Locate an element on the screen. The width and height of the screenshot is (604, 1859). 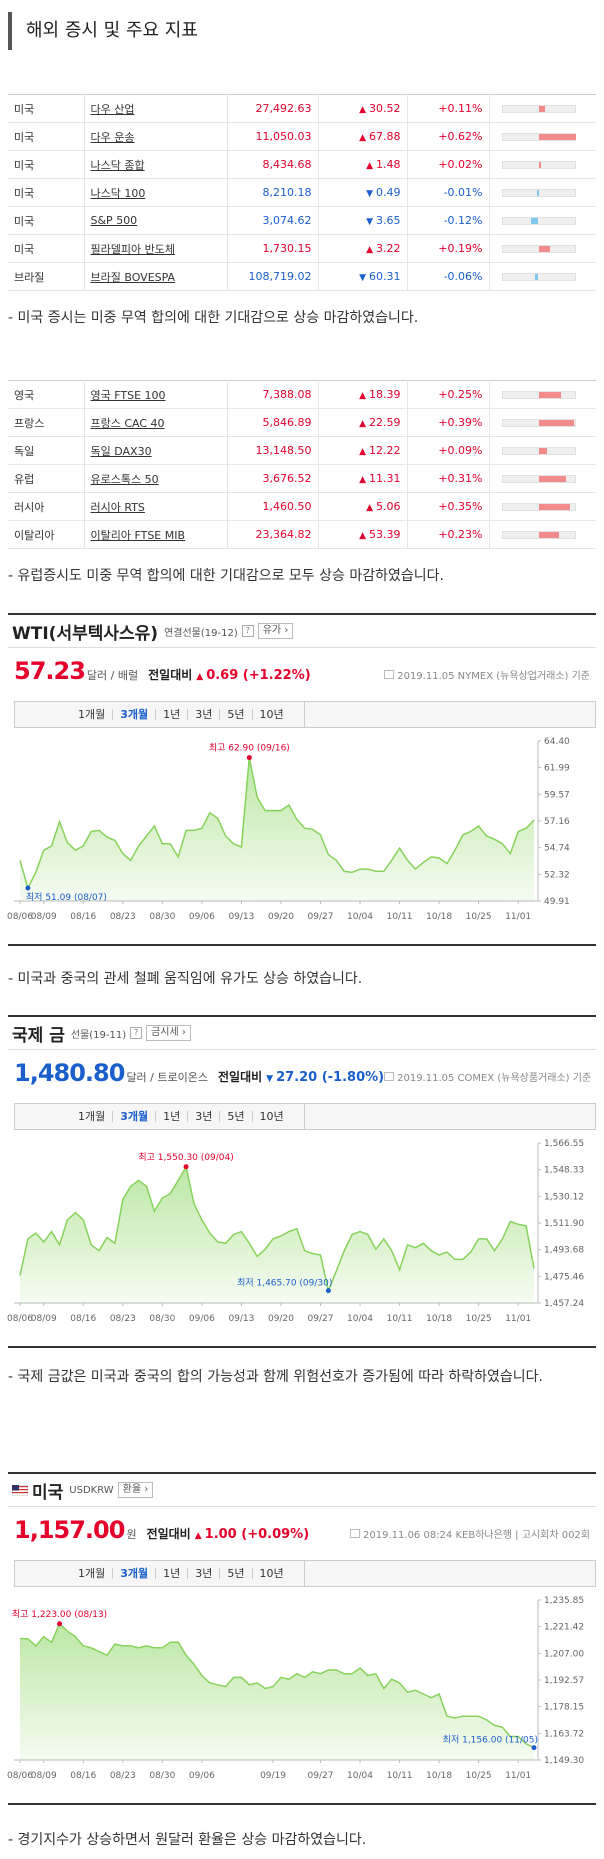
index-name: 다우 산업 is located at coordinates (112, 109).